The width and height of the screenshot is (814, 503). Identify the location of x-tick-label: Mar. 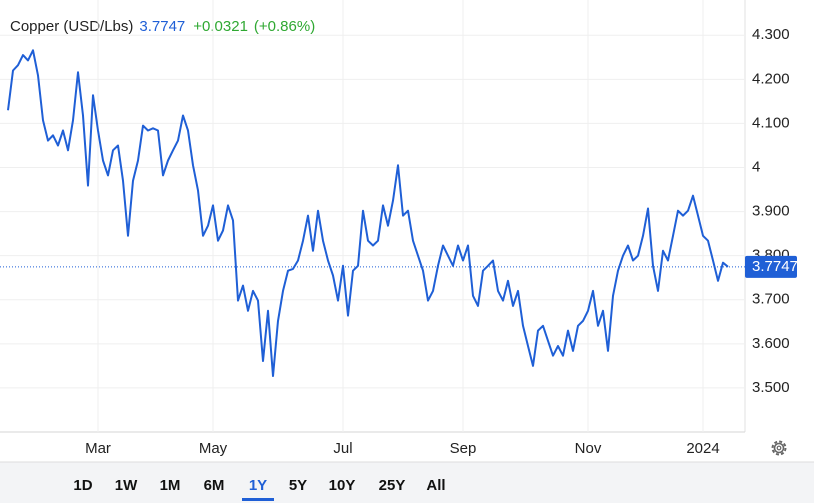
(98, 448).